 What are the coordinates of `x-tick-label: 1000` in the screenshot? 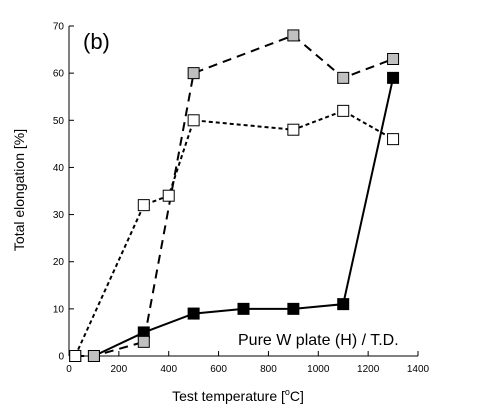 It's located at (318, 369).